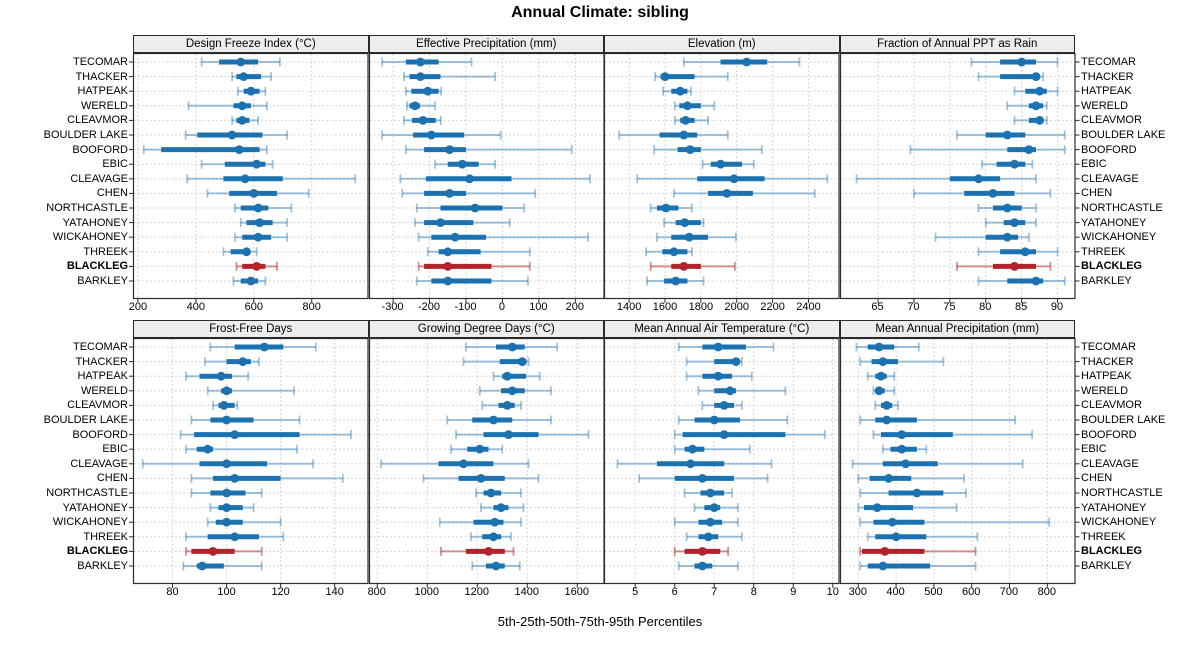 This screenshot has width=1200, height=650. I want to click on site-label-right-cleavage: CLEAVAGE, so click(1110, 178).